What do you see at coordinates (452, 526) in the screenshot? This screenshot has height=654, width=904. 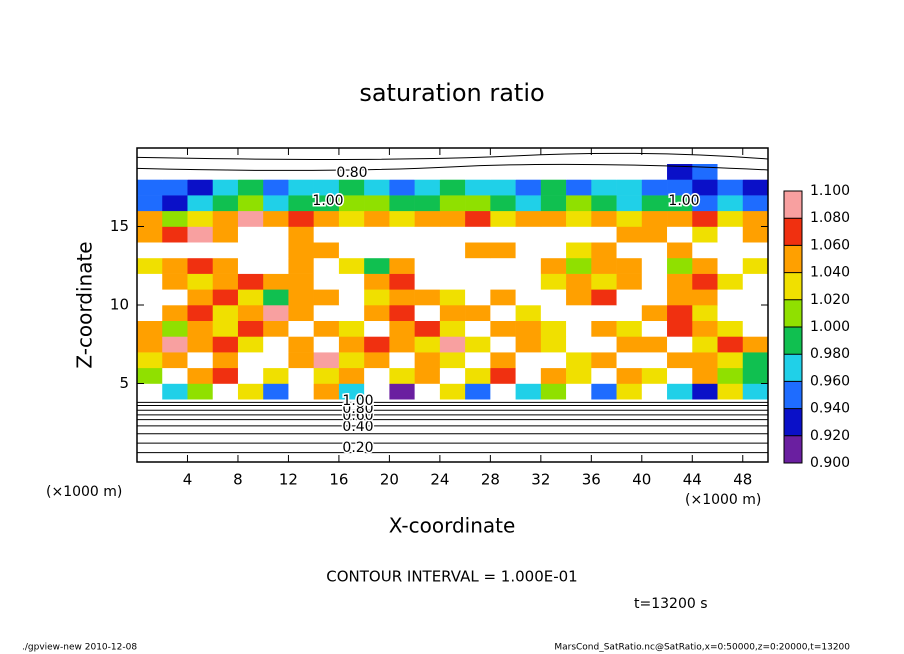 I see `x-axis-label: X-coordinate` at bounding box center [452, 526].